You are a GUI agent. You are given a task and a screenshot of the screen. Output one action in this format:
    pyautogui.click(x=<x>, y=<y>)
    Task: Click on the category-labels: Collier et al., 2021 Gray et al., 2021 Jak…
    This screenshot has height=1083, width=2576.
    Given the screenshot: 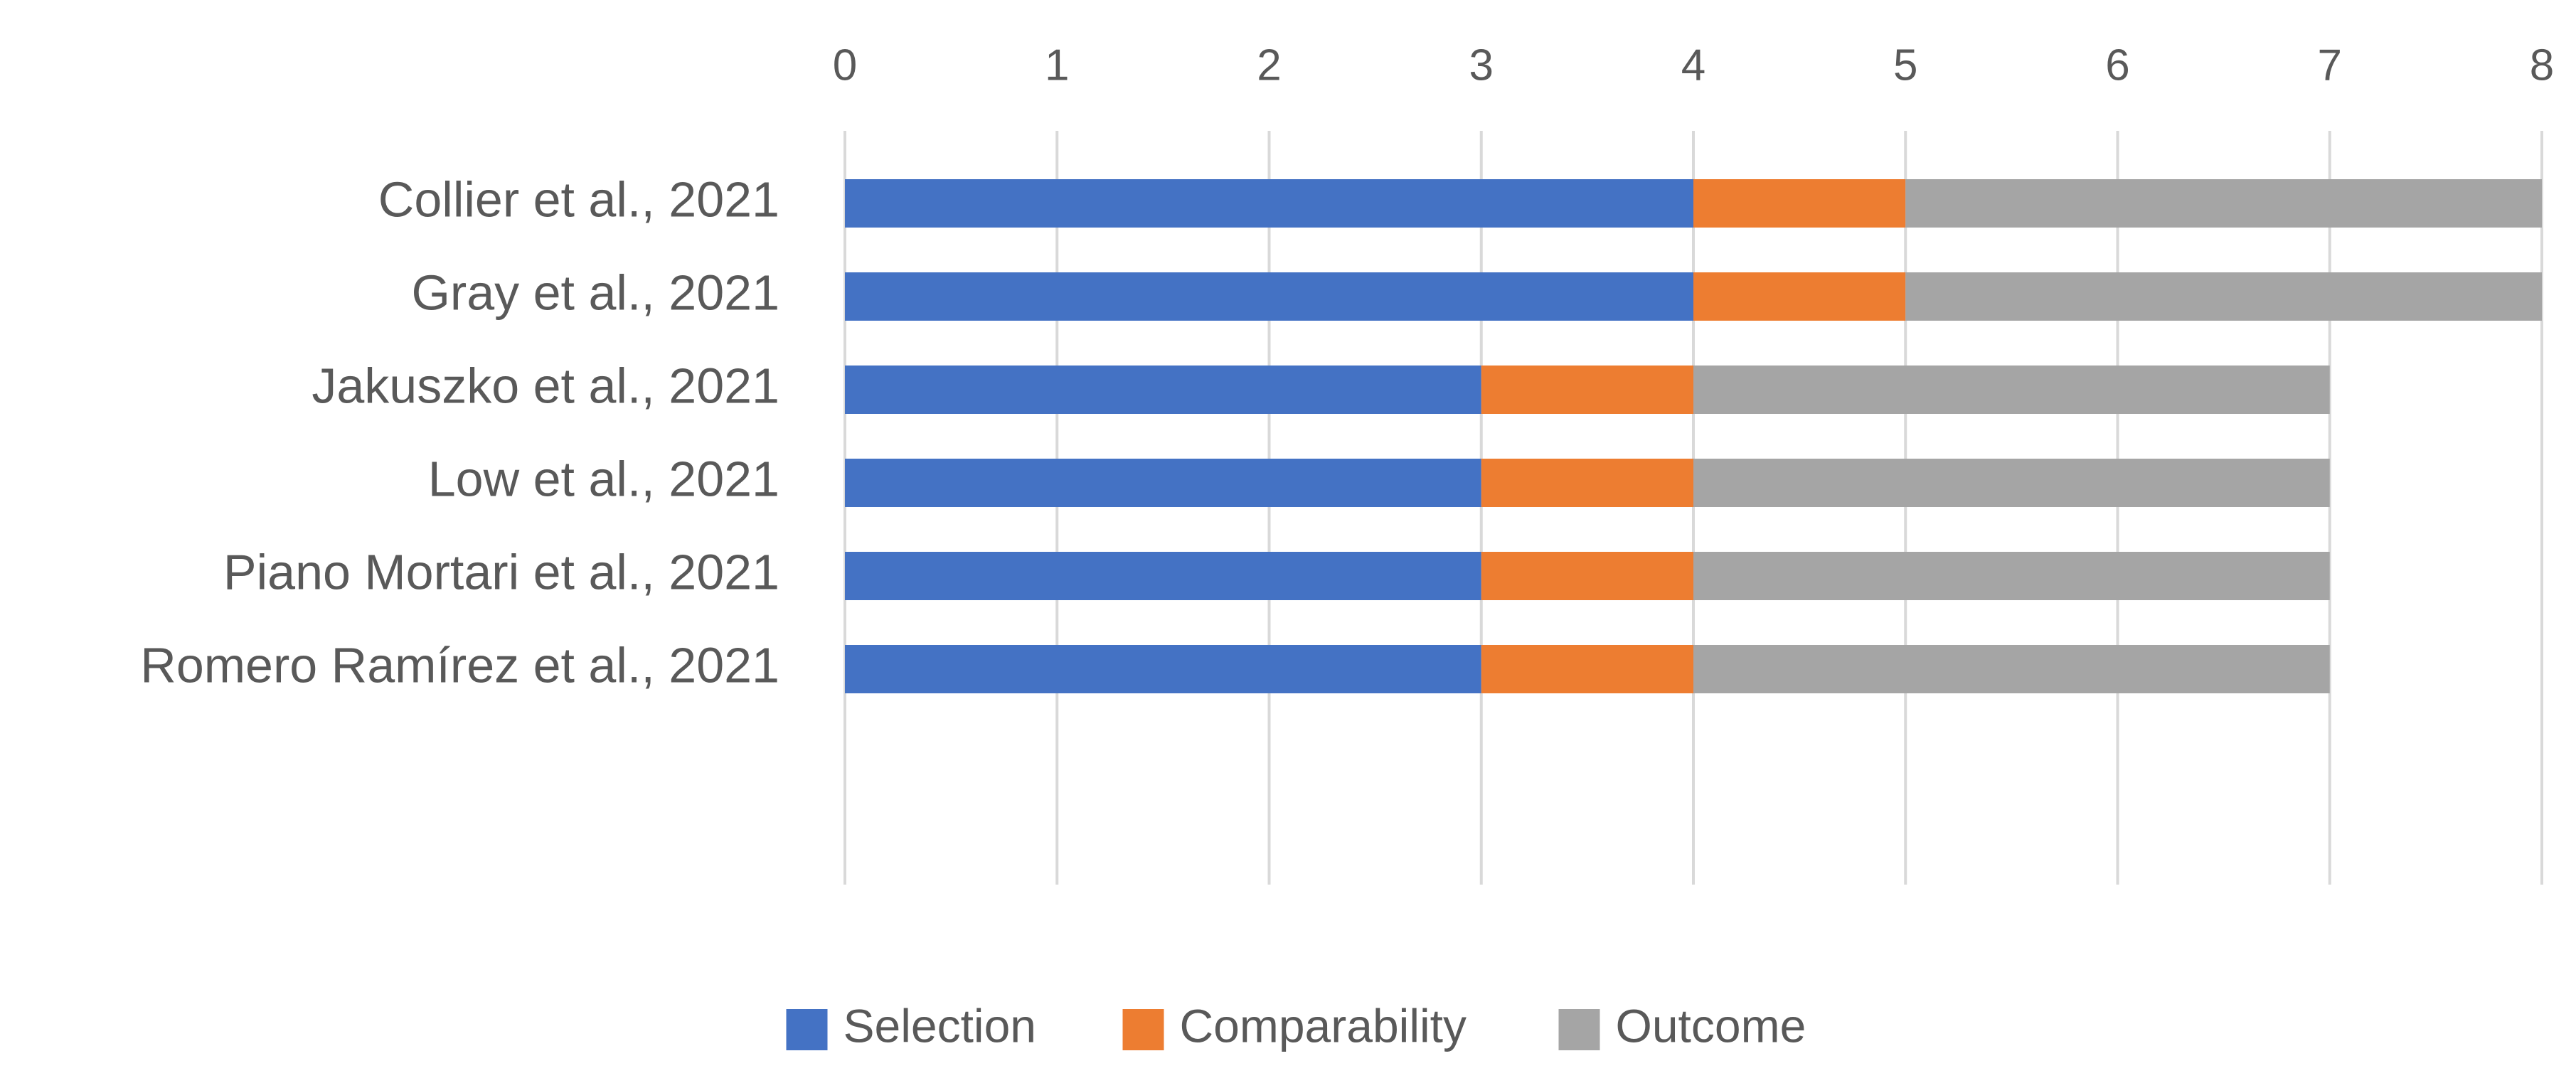 What is the action you would take?
    pyautogui.click(x=459, y=432)
    